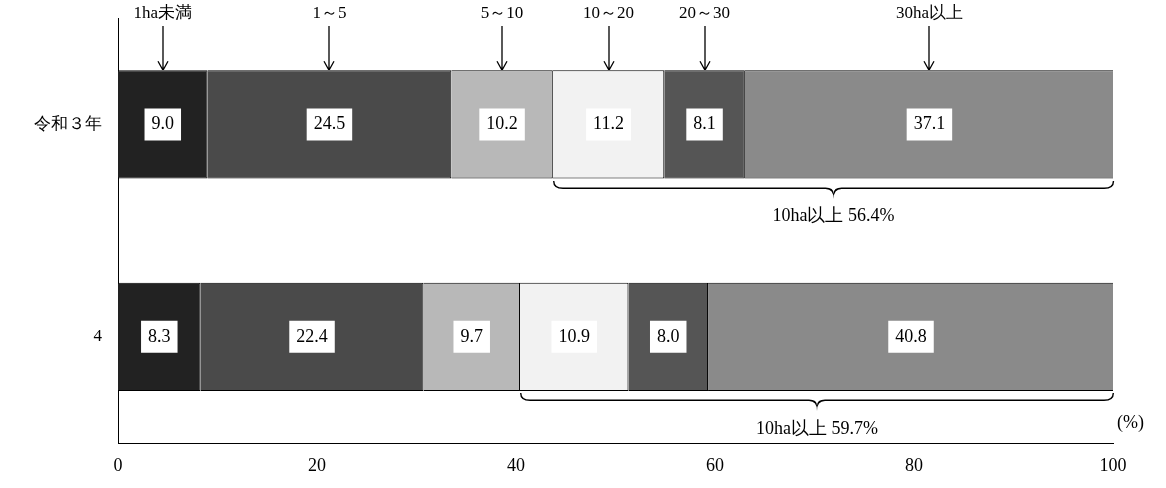 Image resolution: width=1166 pixels, height=488 pixels. Describe the element at coordinates (329, 123) in the screenshot. I see `data-label: 24.5` at that location.